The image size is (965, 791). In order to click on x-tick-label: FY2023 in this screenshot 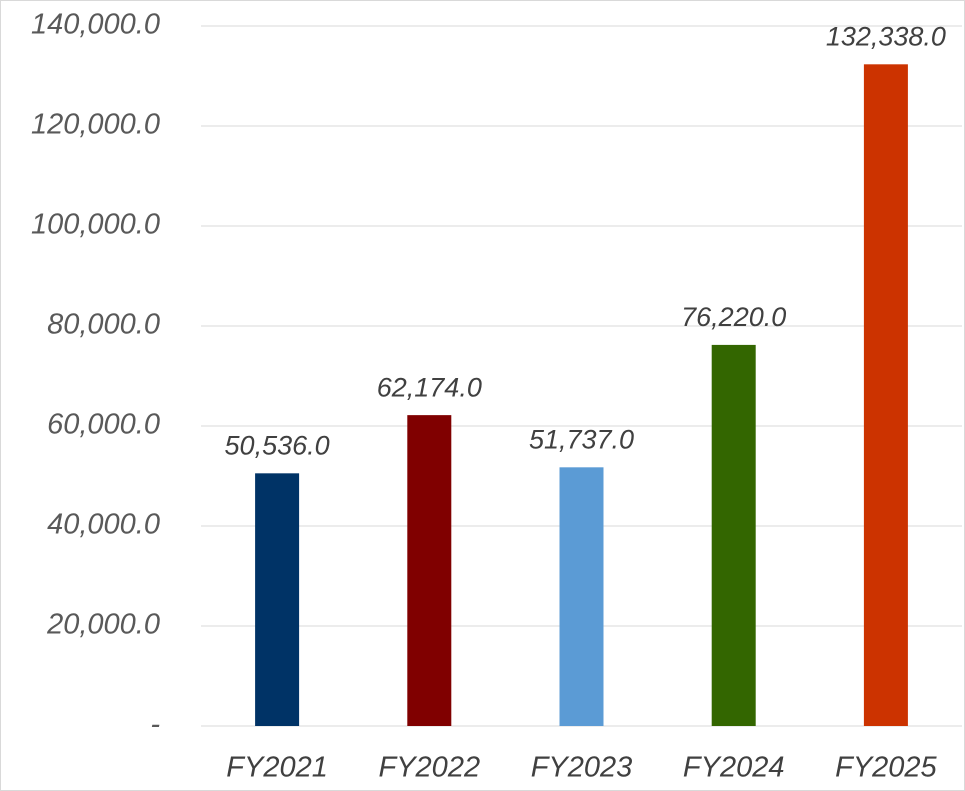, I will do `click(582, 768)`.